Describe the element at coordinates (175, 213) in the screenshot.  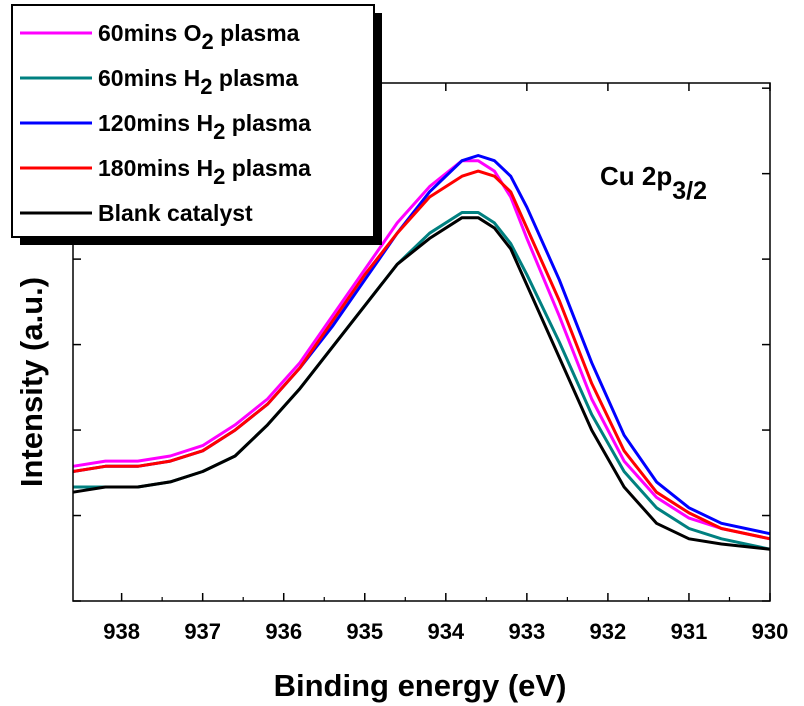
I see `legend-label-4: Blank catalyst` at that location.